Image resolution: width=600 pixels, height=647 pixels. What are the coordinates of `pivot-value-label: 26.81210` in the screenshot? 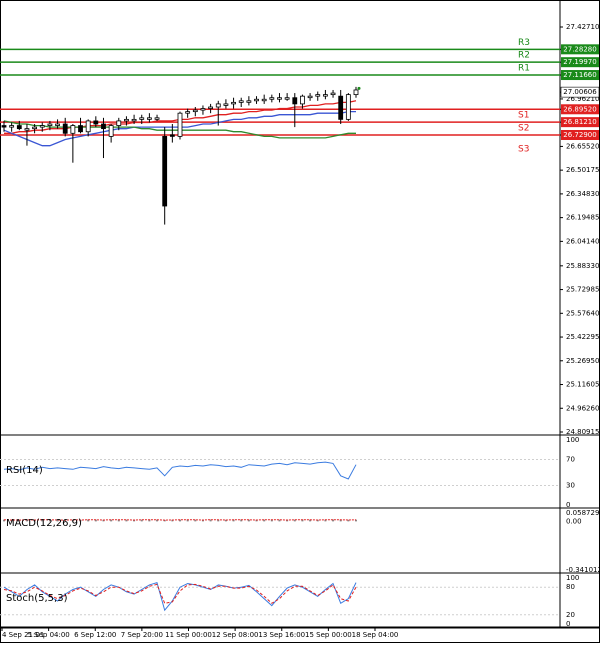 It's located at (579, 122).